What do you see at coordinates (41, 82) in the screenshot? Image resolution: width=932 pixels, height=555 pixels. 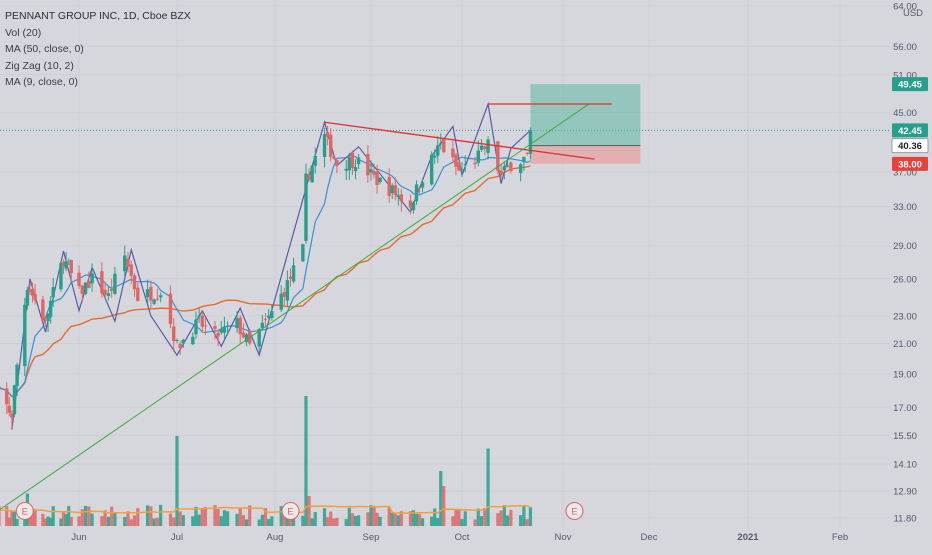 I see `legend-ma9: MA (9, close, 0)` at bounding box center [41, 82].